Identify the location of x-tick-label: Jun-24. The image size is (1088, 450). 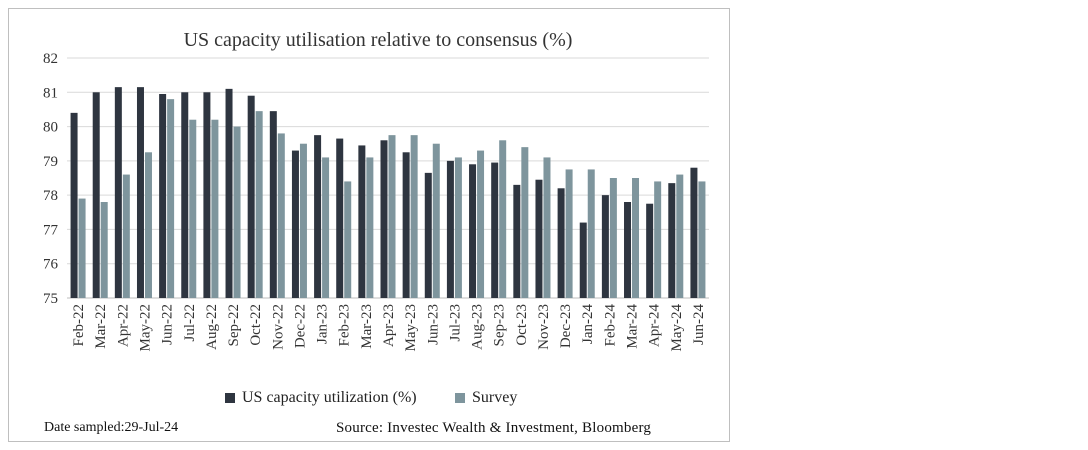
(699, 324).